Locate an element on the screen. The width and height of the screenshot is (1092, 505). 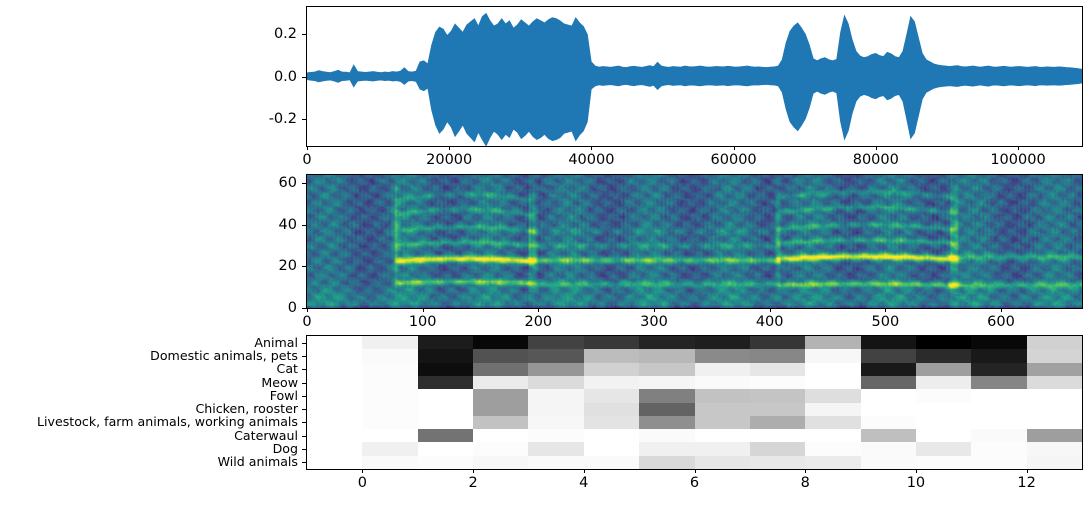
category-tick-label: Wild animals is located at coordinates (257, 462).